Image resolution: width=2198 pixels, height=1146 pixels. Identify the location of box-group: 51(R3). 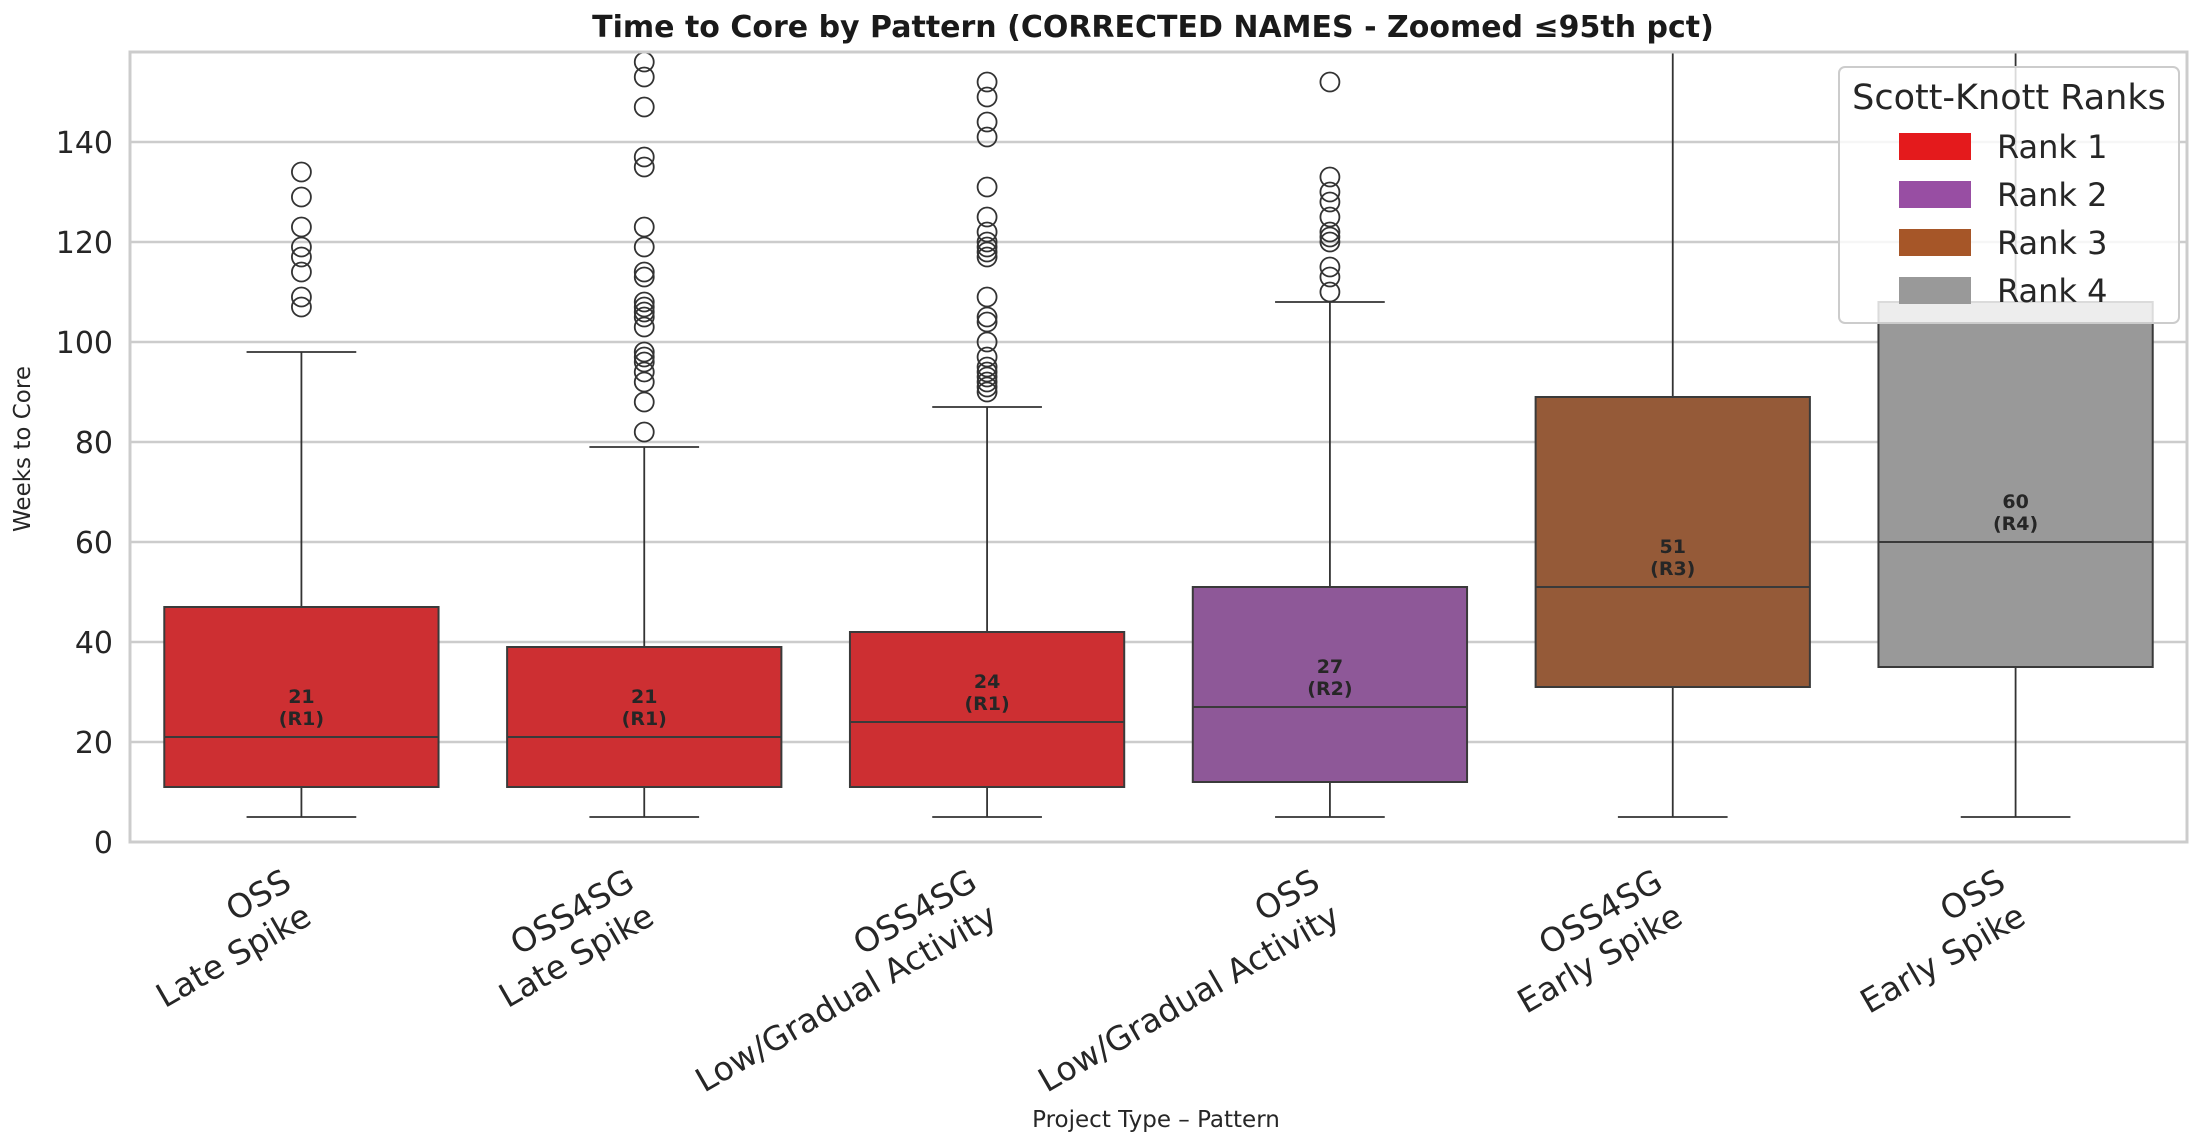
(1672, 435).